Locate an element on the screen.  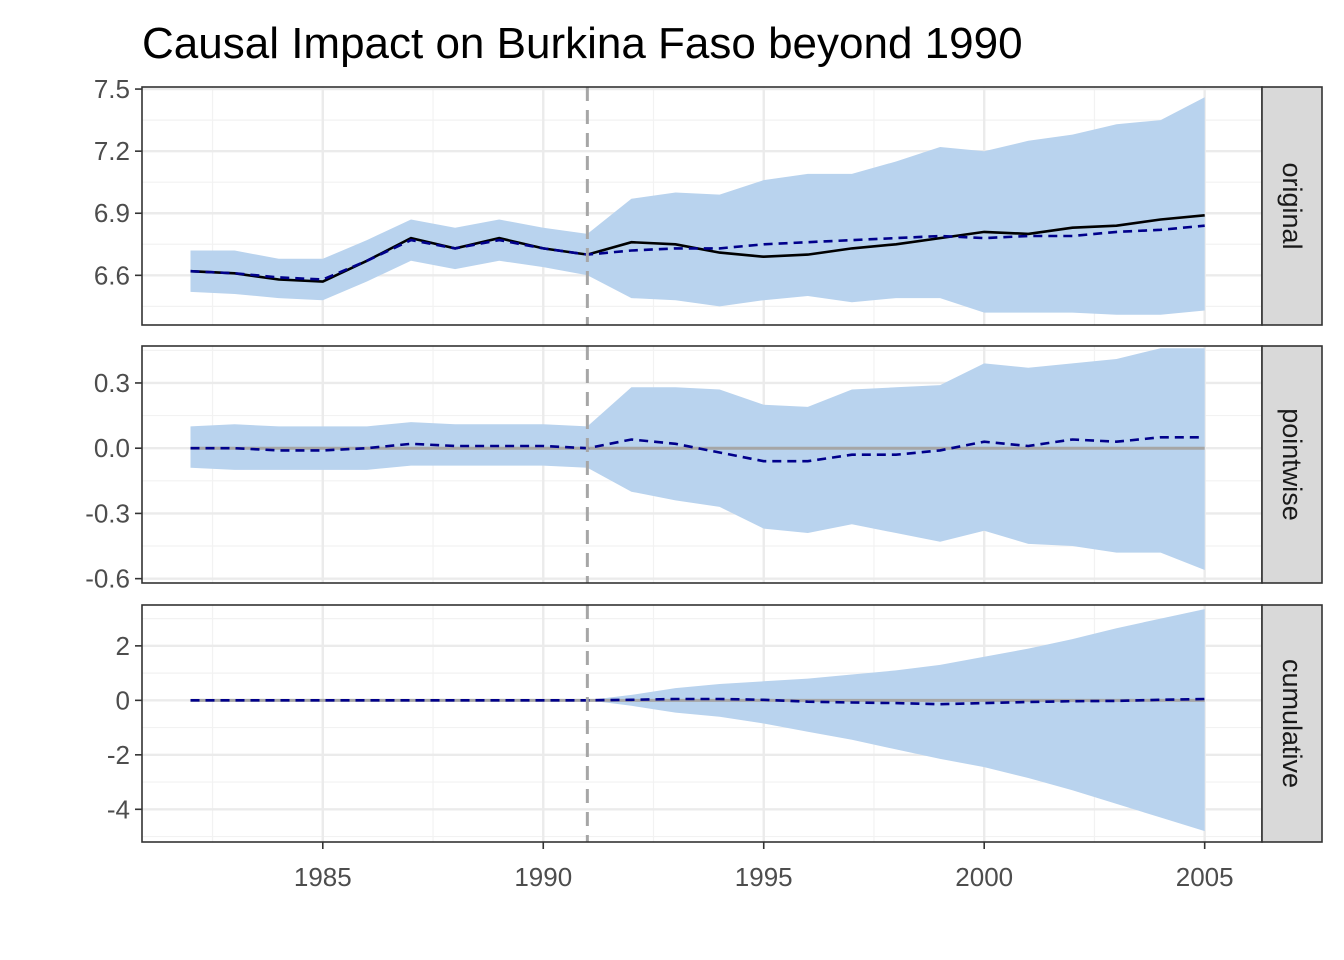
strip-label-cumulative: cumulative is located at coordinates (1292, 723).